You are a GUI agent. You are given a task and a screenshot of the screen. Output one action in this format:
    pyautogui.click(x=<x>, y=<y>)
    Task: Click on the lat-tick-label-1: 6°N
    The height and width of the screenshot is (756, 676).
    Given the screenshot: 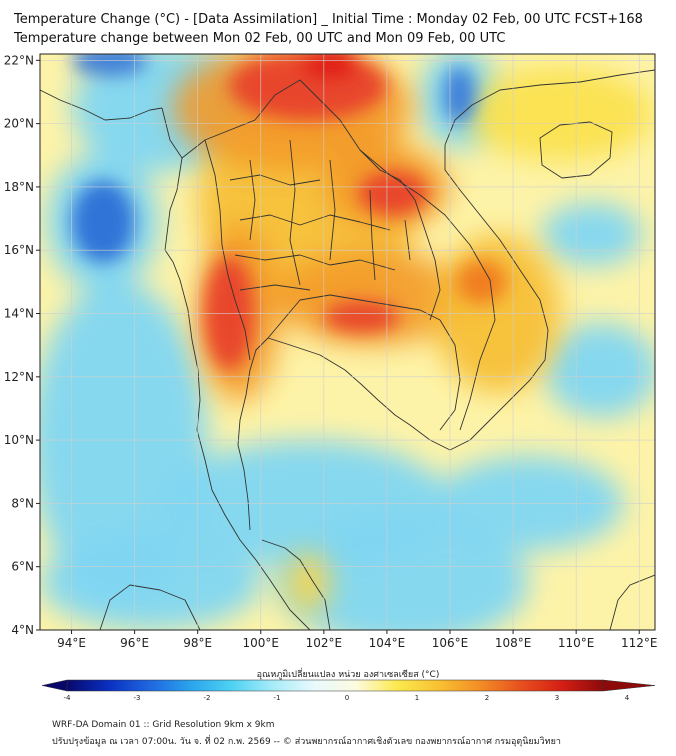 What is the action you would take?
    pyautogui.click(x=22, y=567)
    